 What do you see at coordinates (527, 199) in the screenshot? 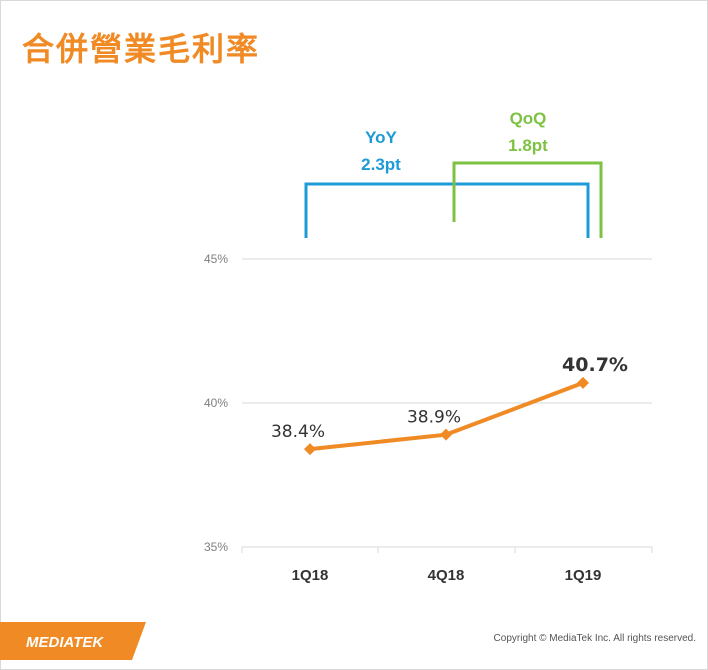
I see `qoq-bracket` at bounding box center [527, 199].